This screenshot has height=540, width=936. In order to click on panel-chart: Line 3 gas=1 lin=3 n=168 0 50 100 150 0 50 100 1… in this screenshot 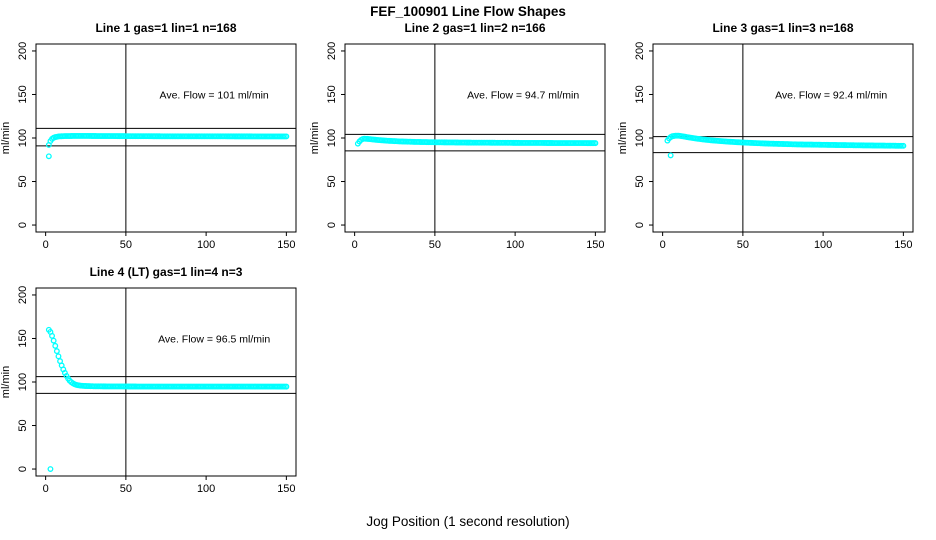, I will do `click(765, 136)`.